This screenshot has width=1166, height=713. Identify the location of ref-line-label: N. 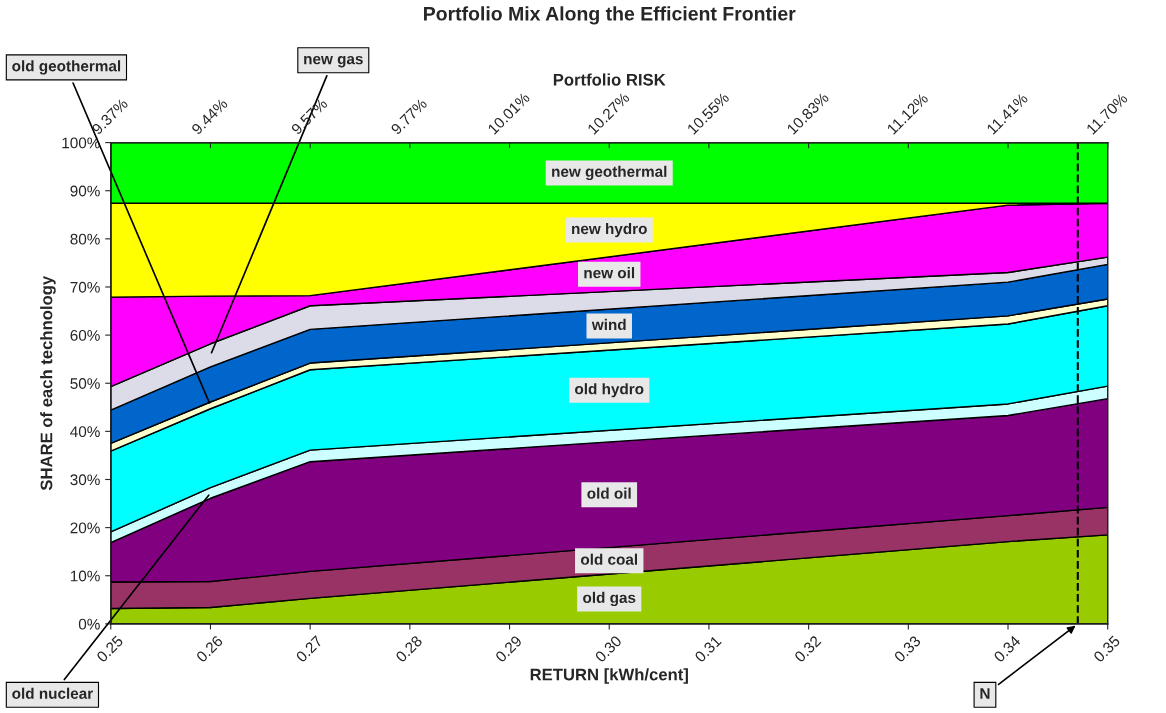
(985, 693).